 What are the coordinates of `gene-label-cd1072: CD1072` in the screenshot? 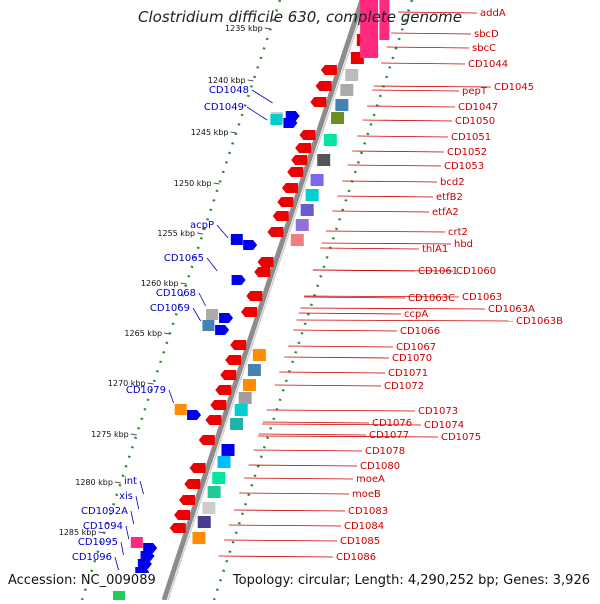 It's located at (404, 386).